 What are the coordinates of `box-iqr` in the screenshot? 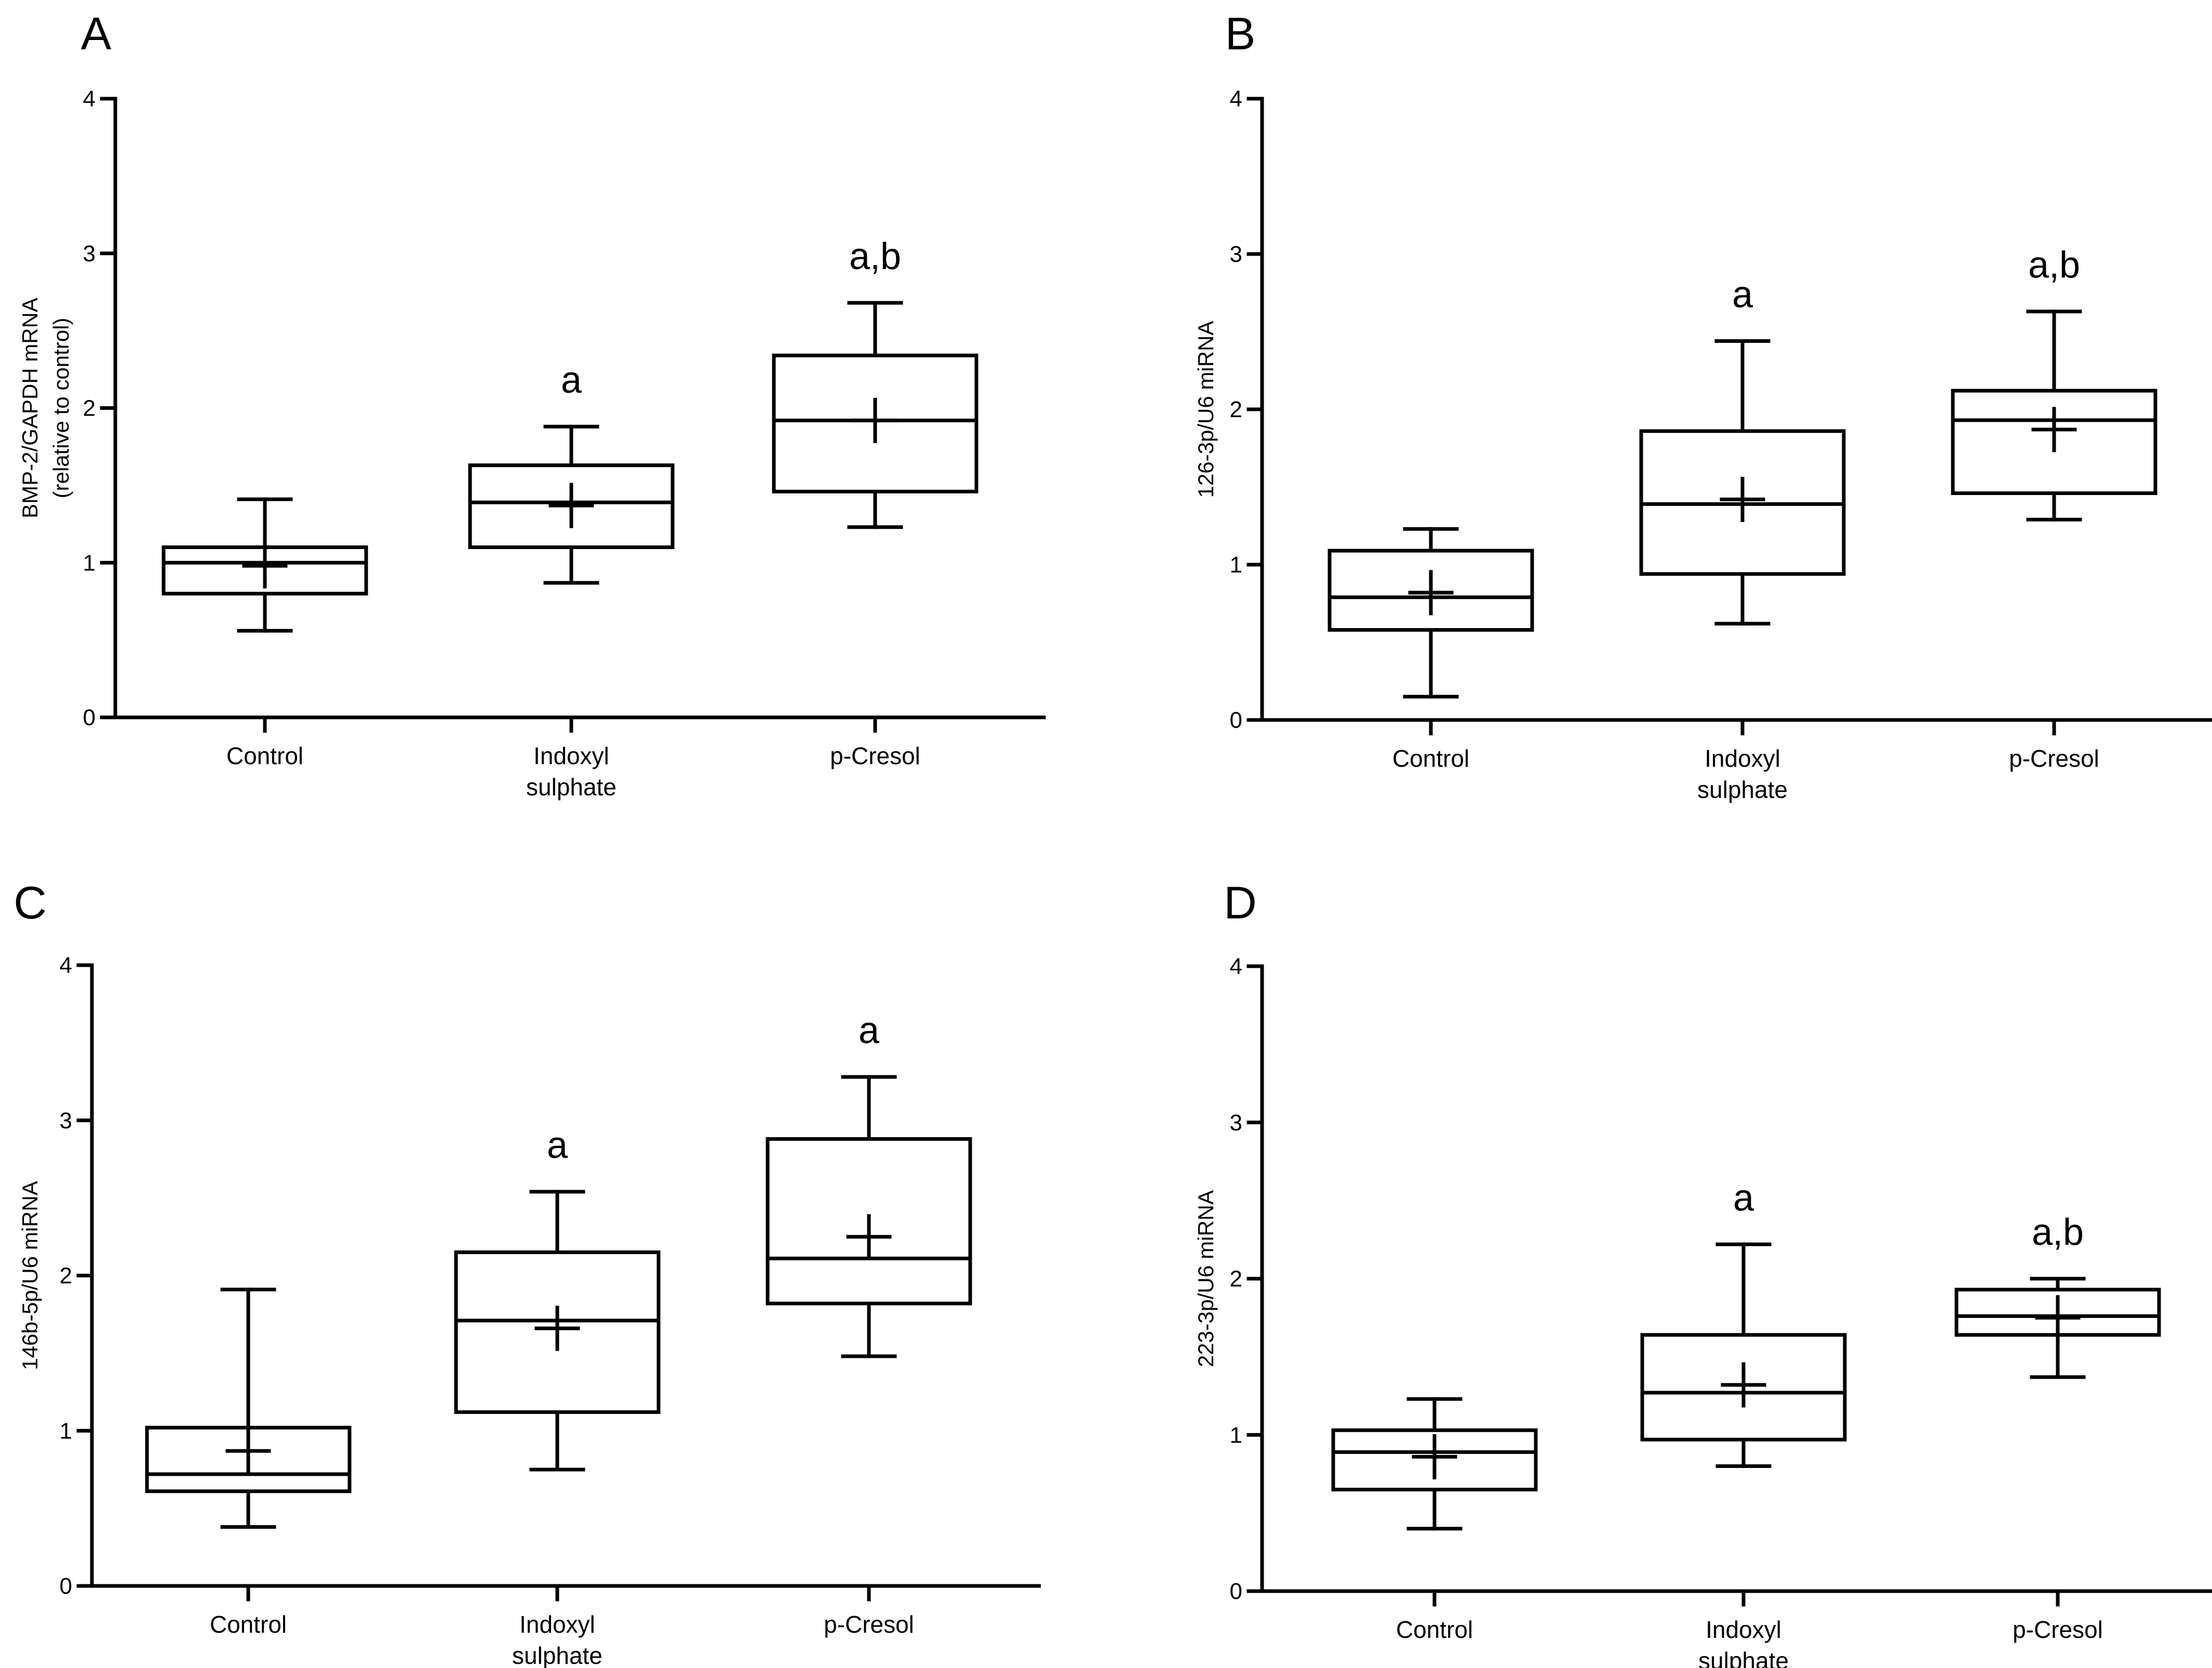 It's located at (869, 1221).